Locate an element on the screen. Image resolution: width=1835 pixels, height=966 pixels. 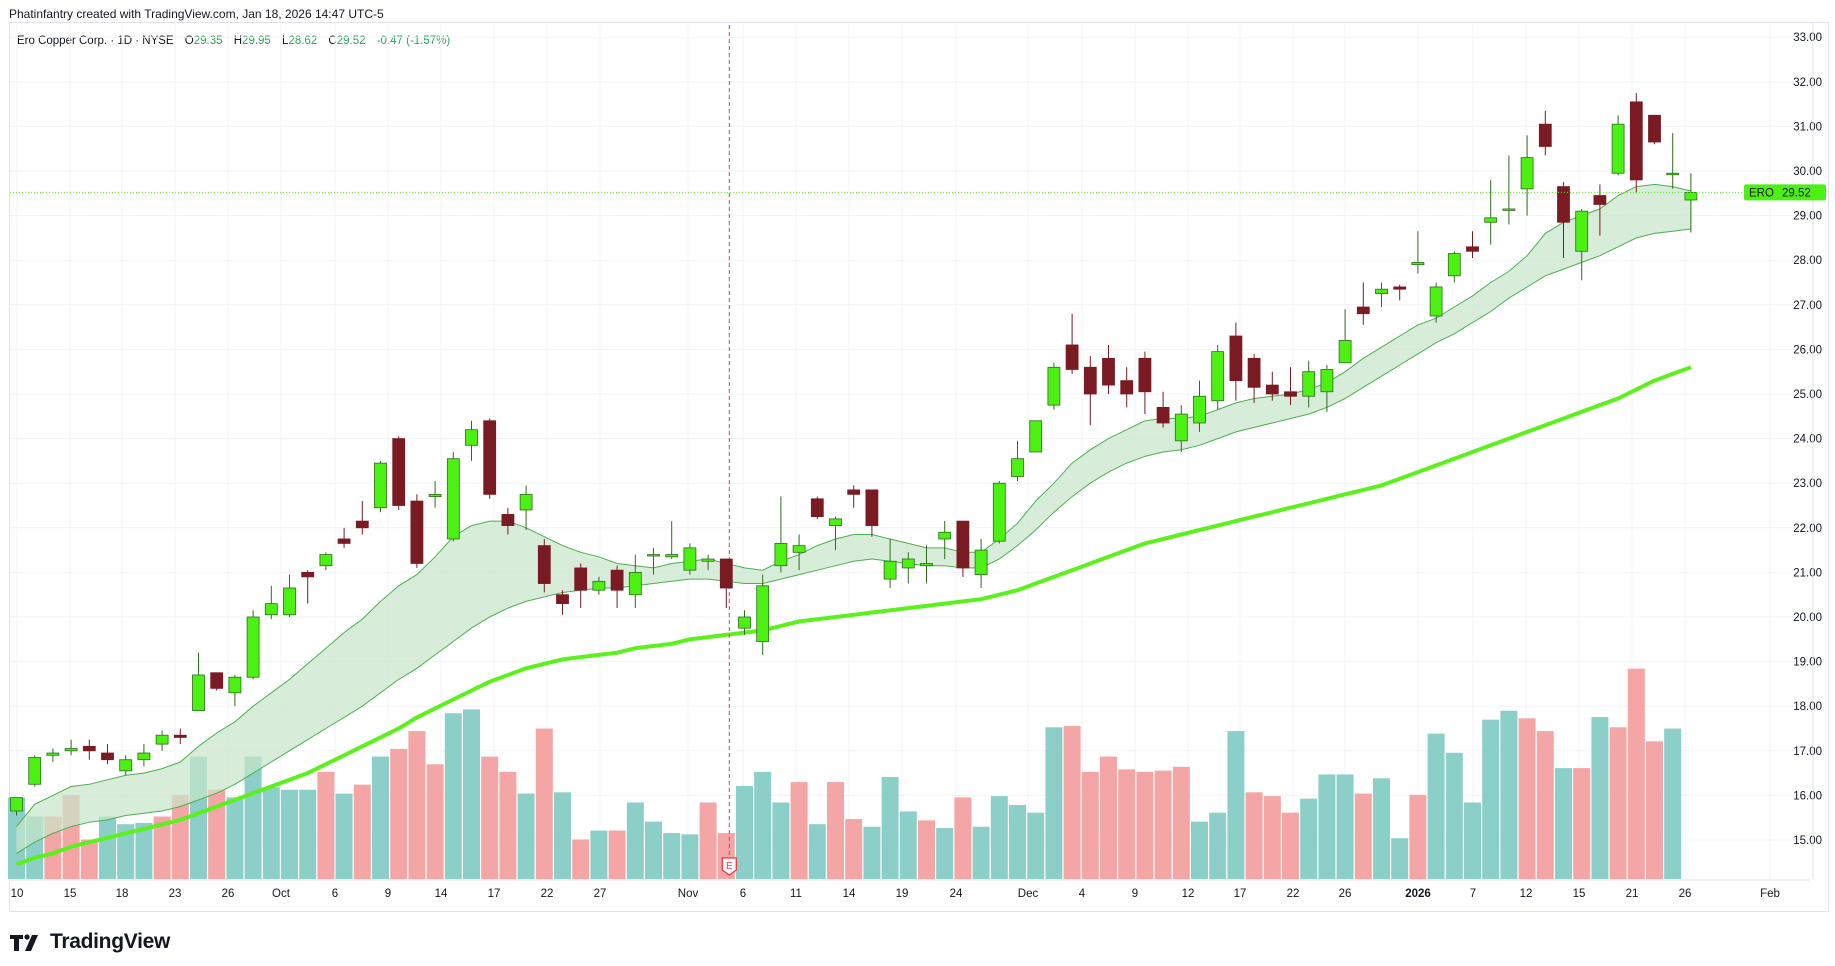
y-tick-label: 19.00 is located at coordinates (1807, 663).